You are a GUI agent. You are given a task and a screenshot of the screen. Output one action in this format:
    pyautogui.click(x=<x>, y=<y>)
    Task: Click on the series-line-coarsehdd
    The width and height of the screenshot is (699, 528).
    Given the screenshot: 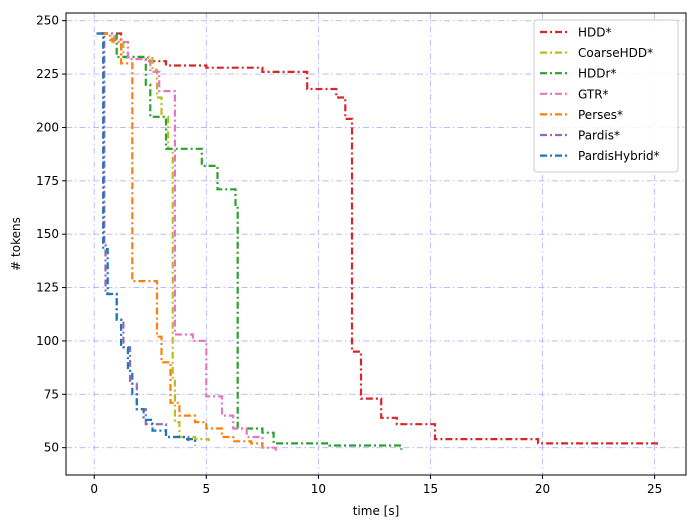 What is the action you would take?
    pyautogui.click(x=155, y=237)
    